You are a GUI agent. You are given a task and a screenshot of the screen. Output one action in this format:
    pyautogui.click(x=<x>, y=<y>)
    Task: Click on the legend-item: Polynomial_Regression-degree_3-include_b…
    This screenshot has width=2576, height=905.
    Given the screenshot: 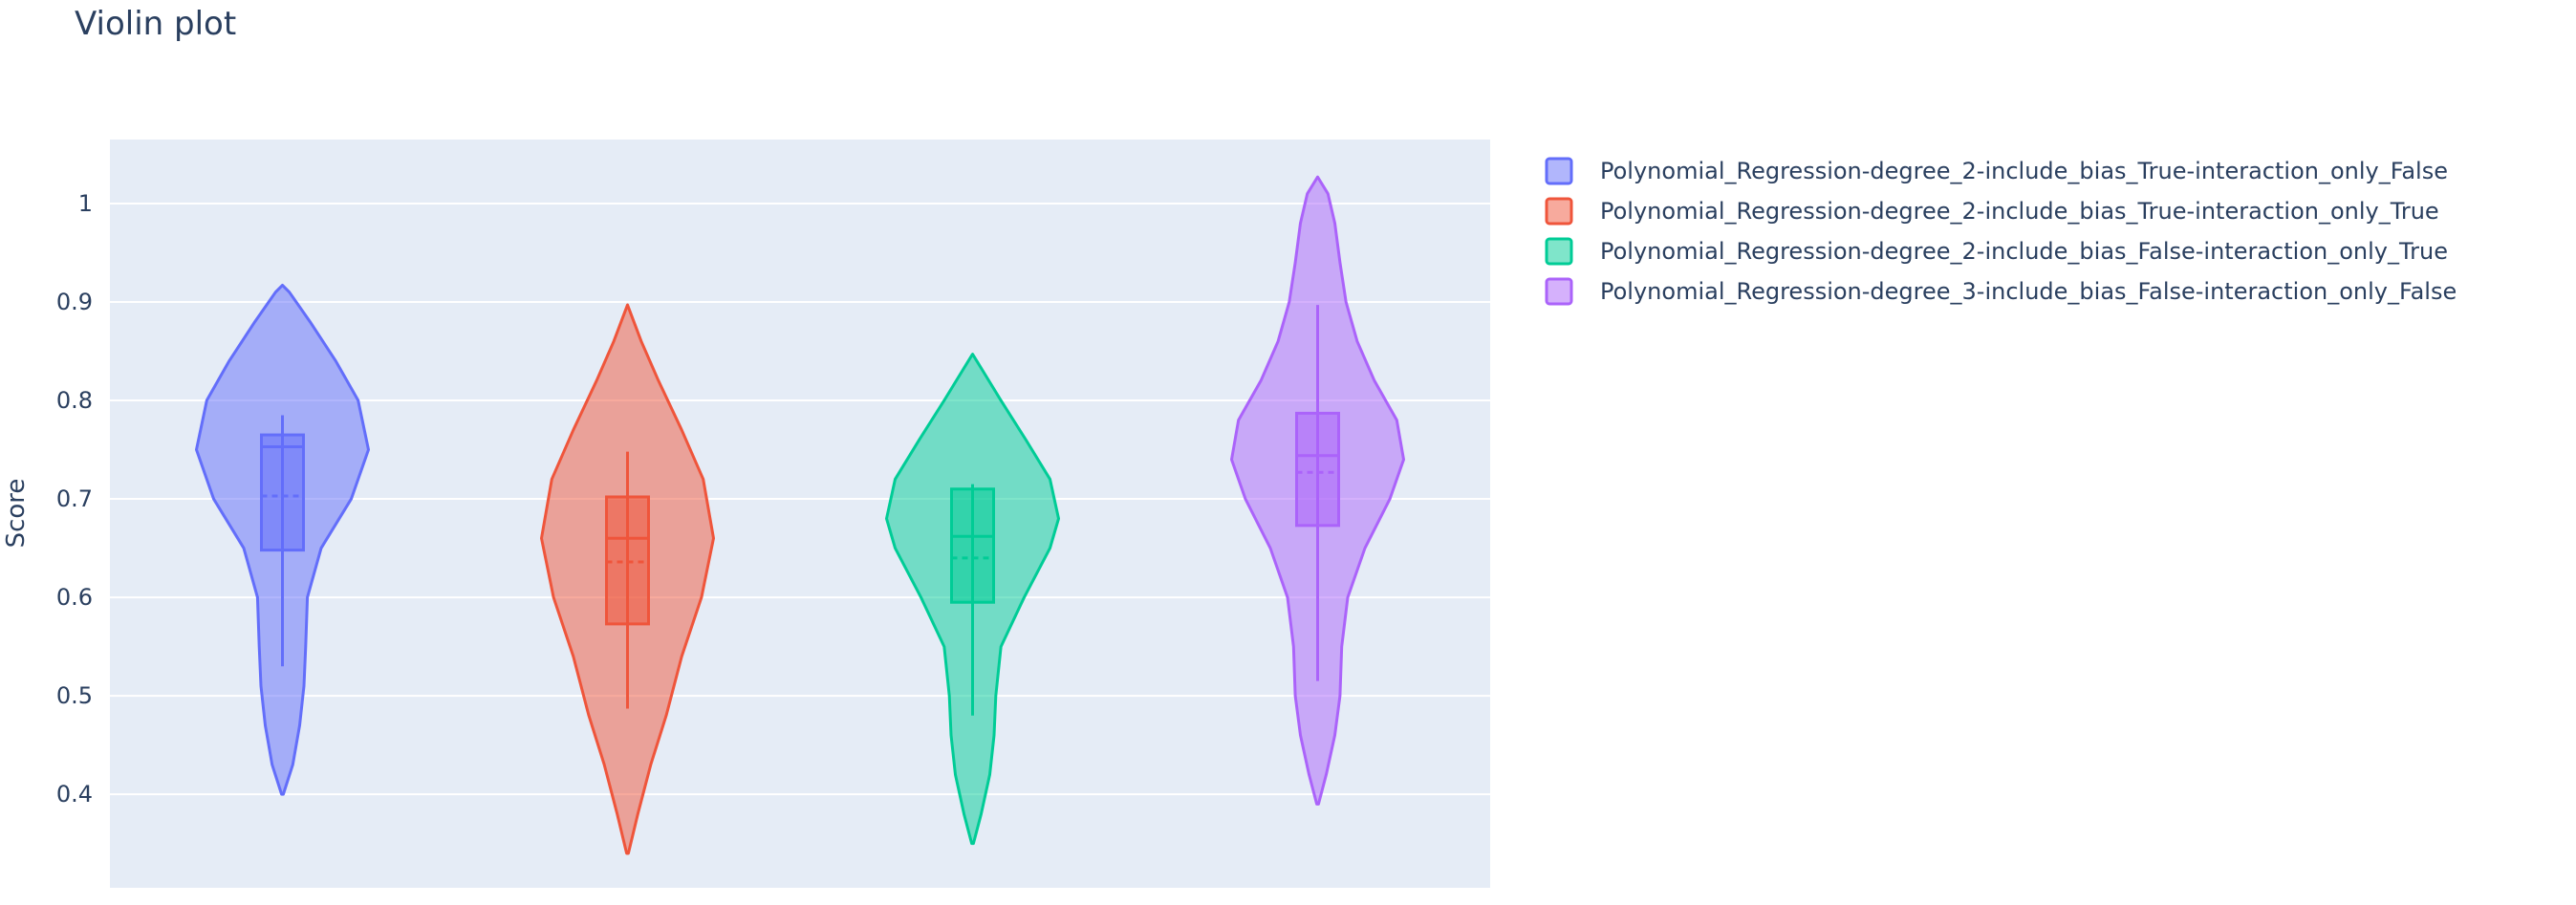 What is the action you would take?
    pyautogui.click(x=2001, y=291)
    